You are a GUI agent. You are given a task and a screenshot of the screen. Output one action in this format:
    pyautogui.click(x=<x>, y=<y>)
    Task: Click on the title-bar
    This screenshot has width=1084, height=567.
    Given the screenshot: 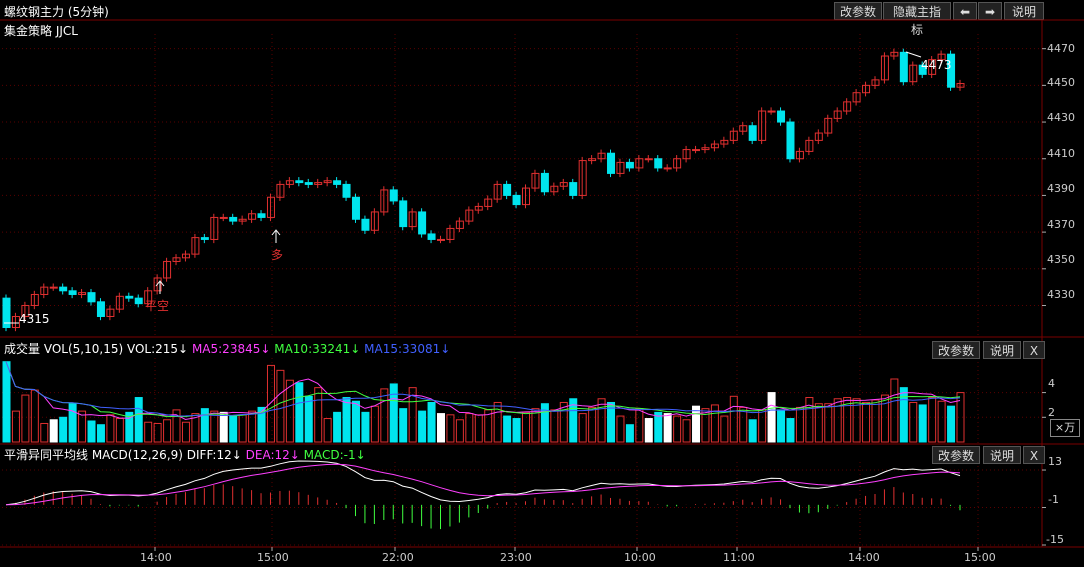 What is the action you would take?
    pyautogui.click(x=542, y=10)
    